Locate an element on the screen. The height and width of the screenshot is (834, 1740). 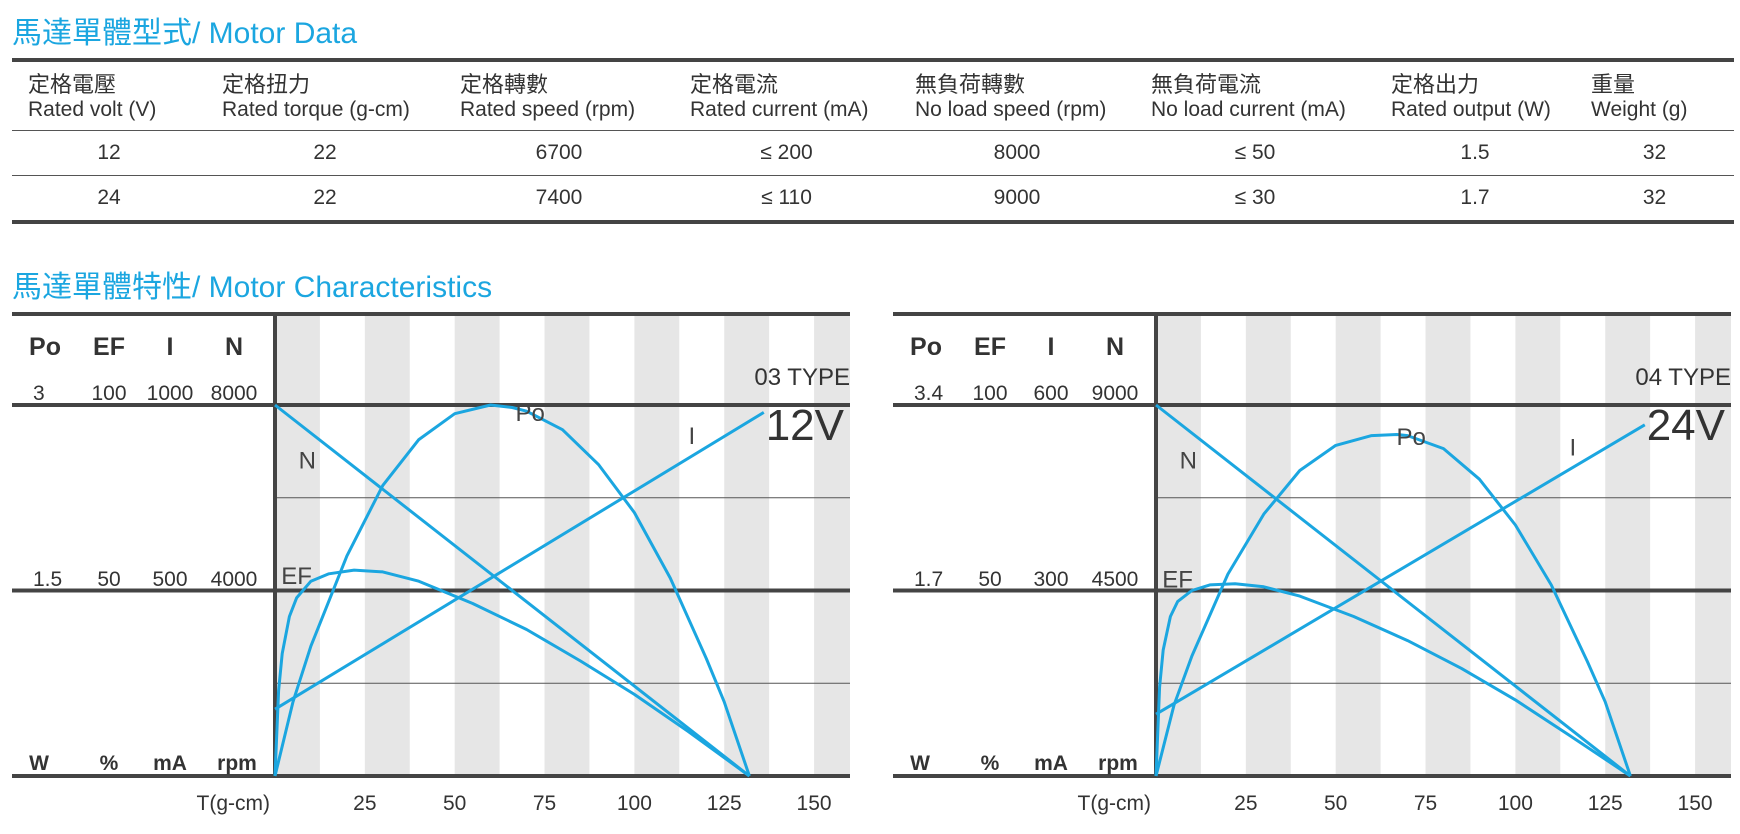
chart-scale-mid-label: 4500 is located at coordinates (1115, 579).